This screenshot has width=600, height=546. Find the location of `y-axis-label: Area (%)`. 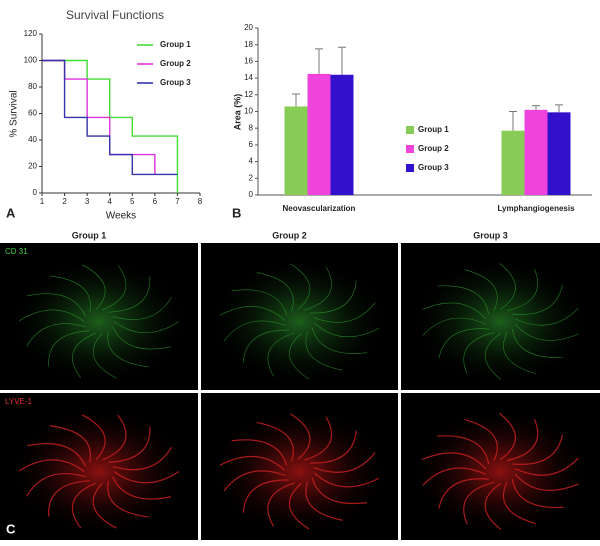

y-axis-label: Area (%) is located at coordinates (237, 112).